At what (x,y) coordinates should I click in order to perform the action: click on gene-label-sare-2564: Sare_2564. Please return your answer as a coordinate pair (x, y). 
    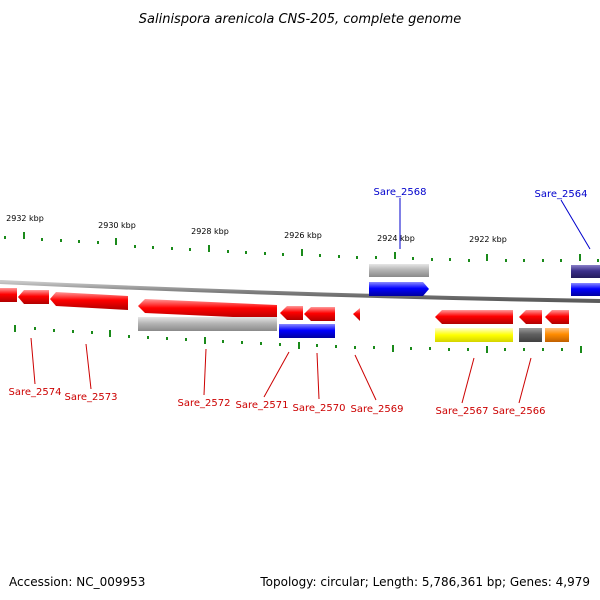
    Looking at the image, I should click on (561, 194).